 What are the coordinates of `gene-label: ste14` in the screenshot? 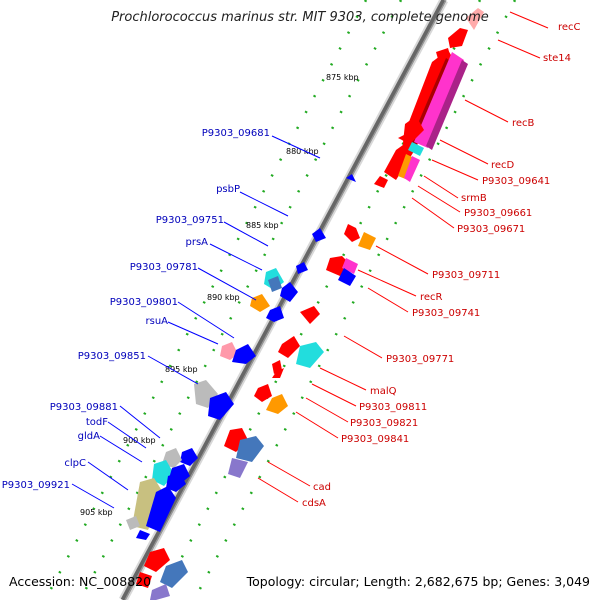 It's located at (557, 58).